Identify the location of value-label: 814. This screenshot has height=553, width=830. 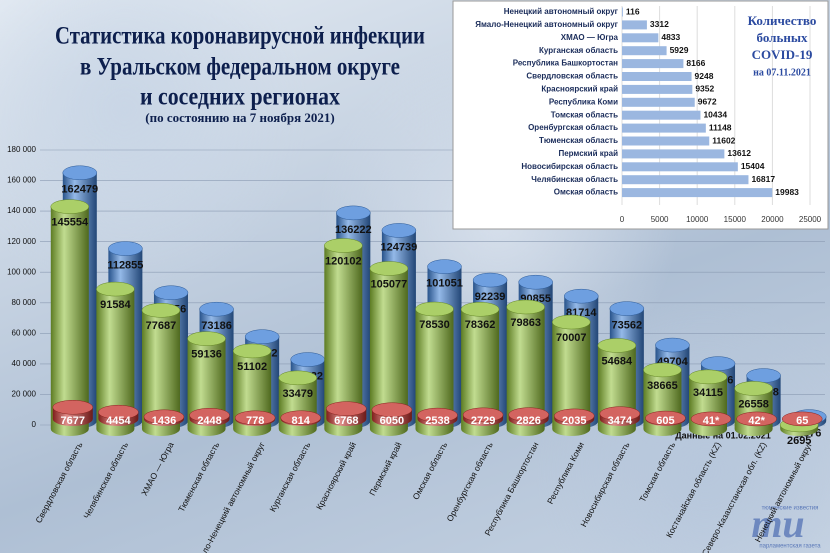
(301, 421).